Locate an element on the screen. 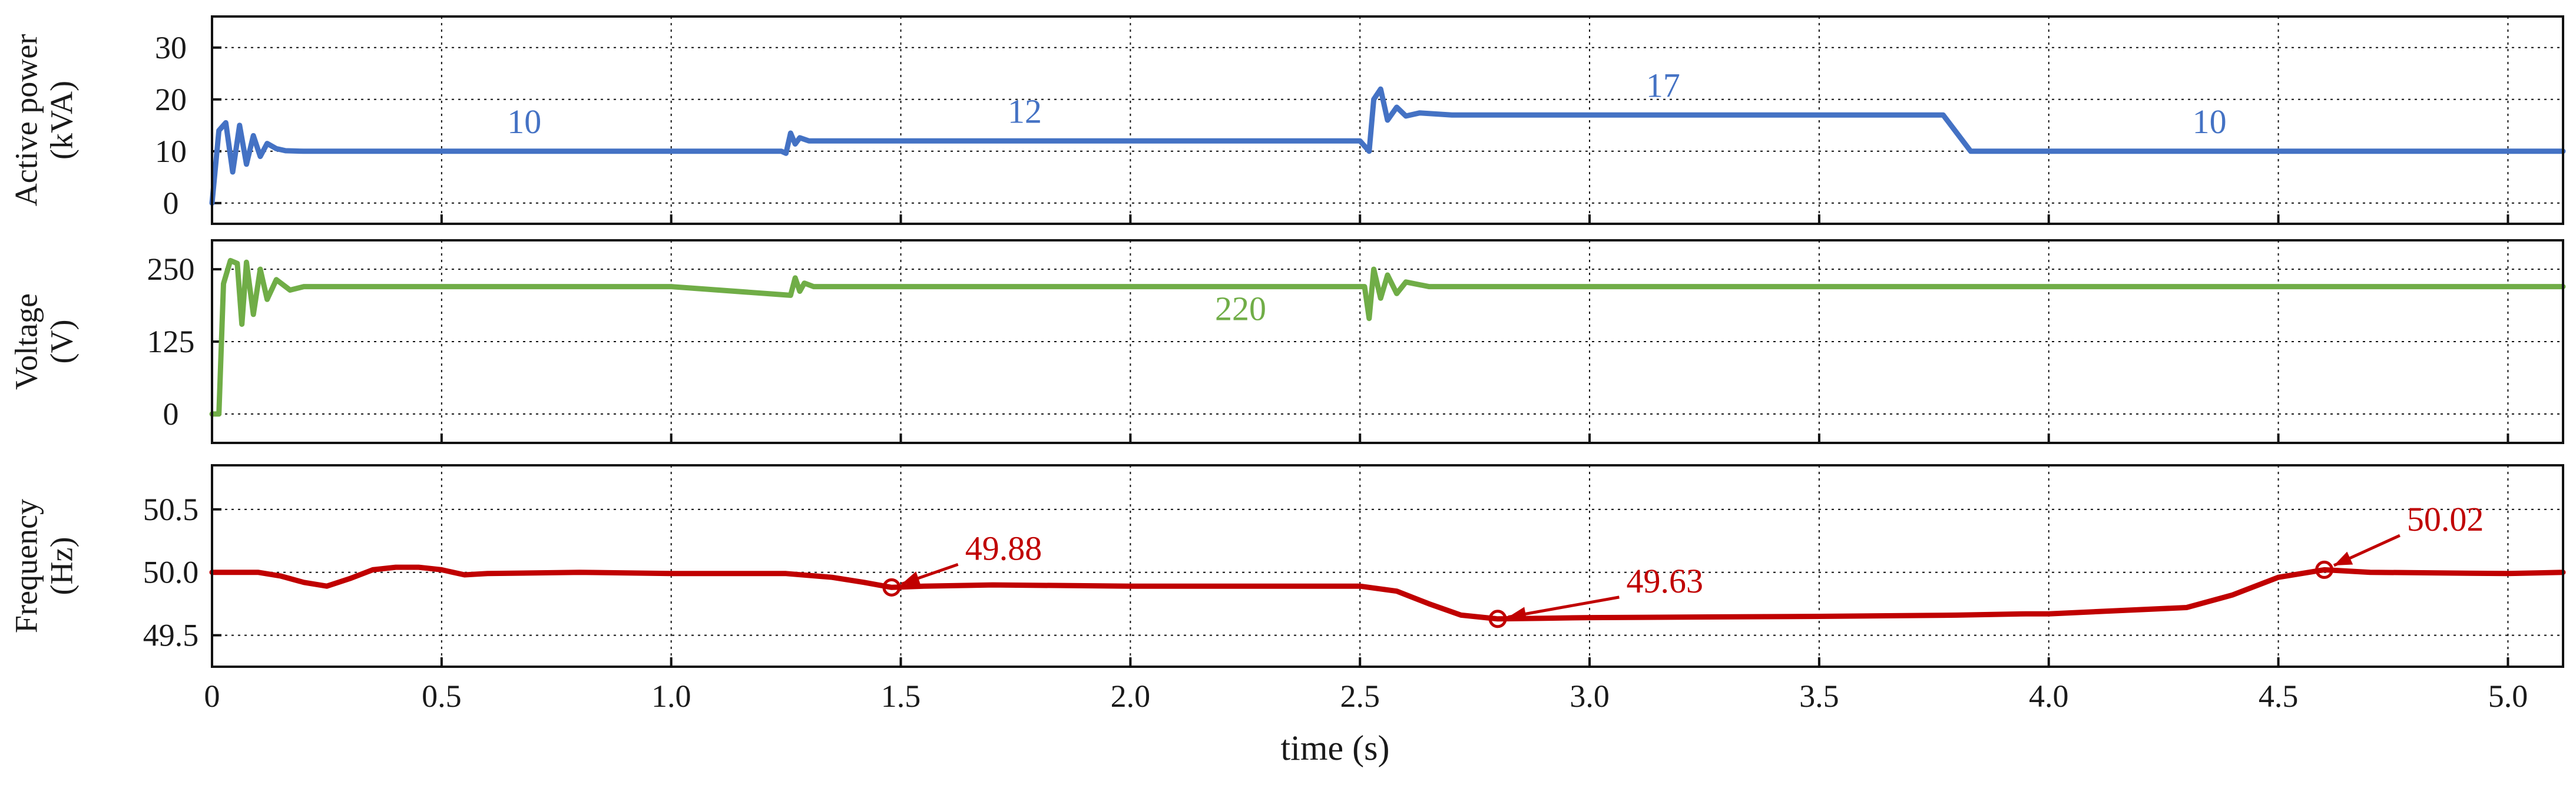 This screenshot has width=2576, height=791. xtick-label: 0.5 is located at coordinates (442, 696).